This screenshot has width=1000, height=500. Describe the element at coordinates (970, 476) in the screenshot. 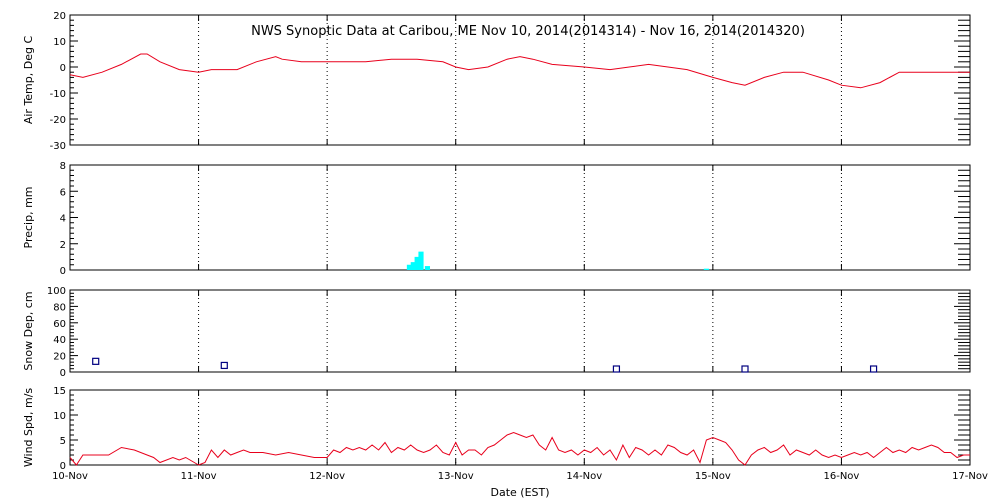

I see `x-tick-label: 17-Nov` at that location.